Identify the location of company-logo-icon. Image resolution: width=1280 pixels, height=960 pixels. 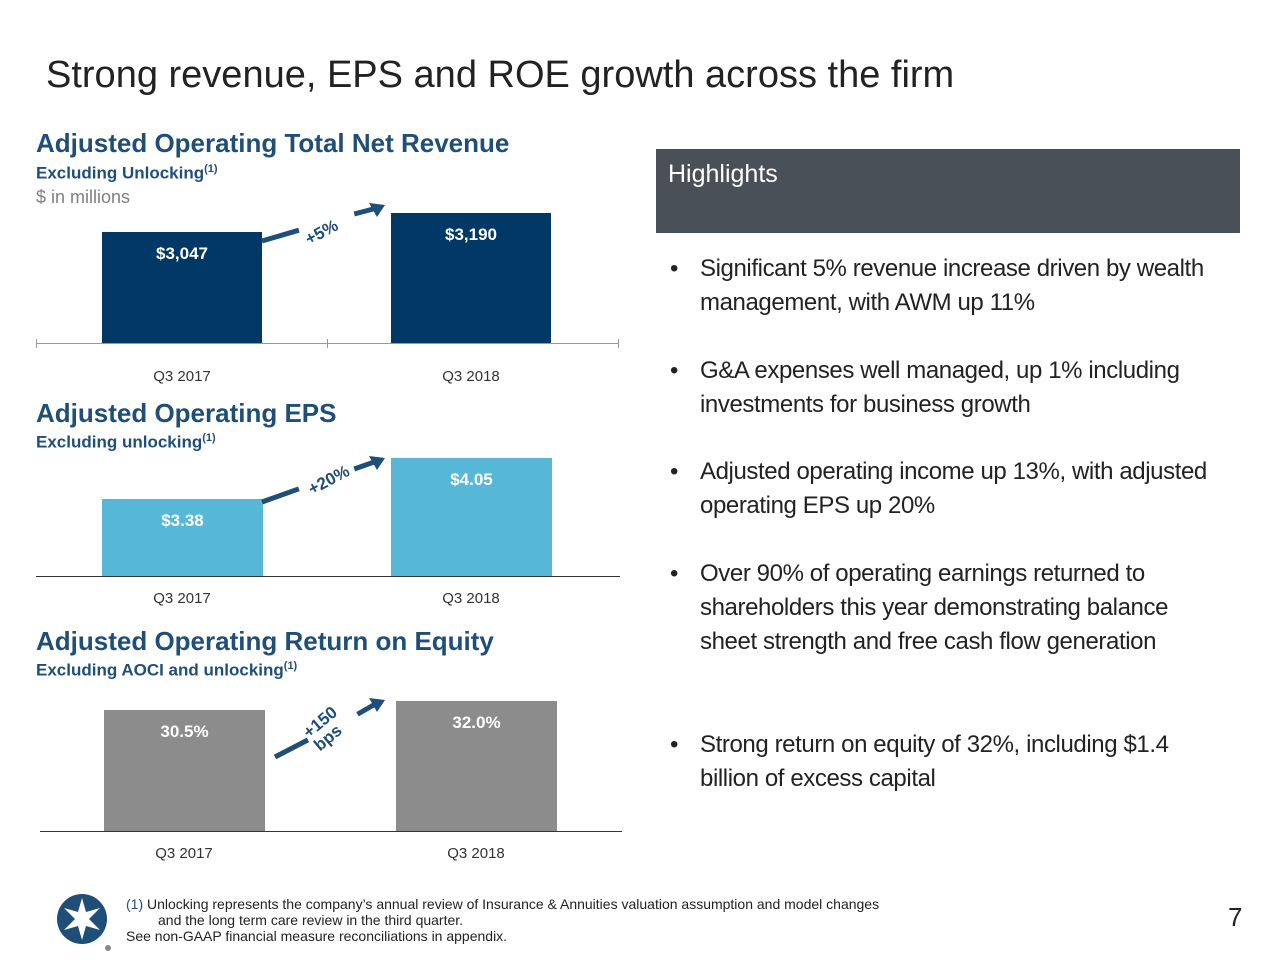
(84, 922).